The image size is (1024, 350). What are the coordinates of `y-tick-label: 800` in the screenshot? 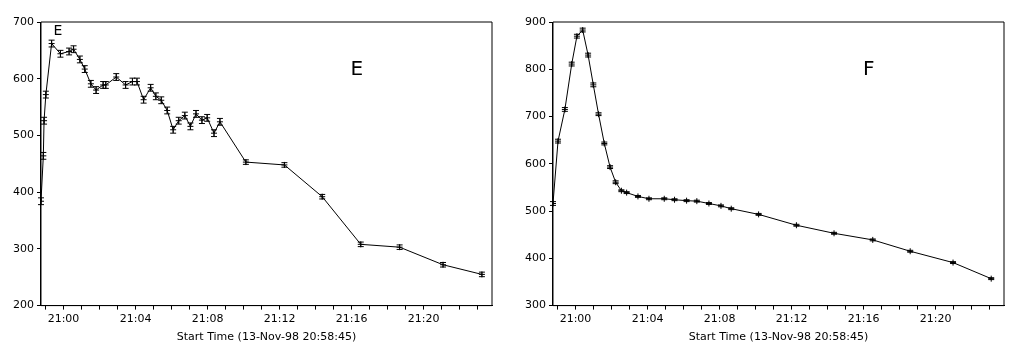 It's located at (535, 69).